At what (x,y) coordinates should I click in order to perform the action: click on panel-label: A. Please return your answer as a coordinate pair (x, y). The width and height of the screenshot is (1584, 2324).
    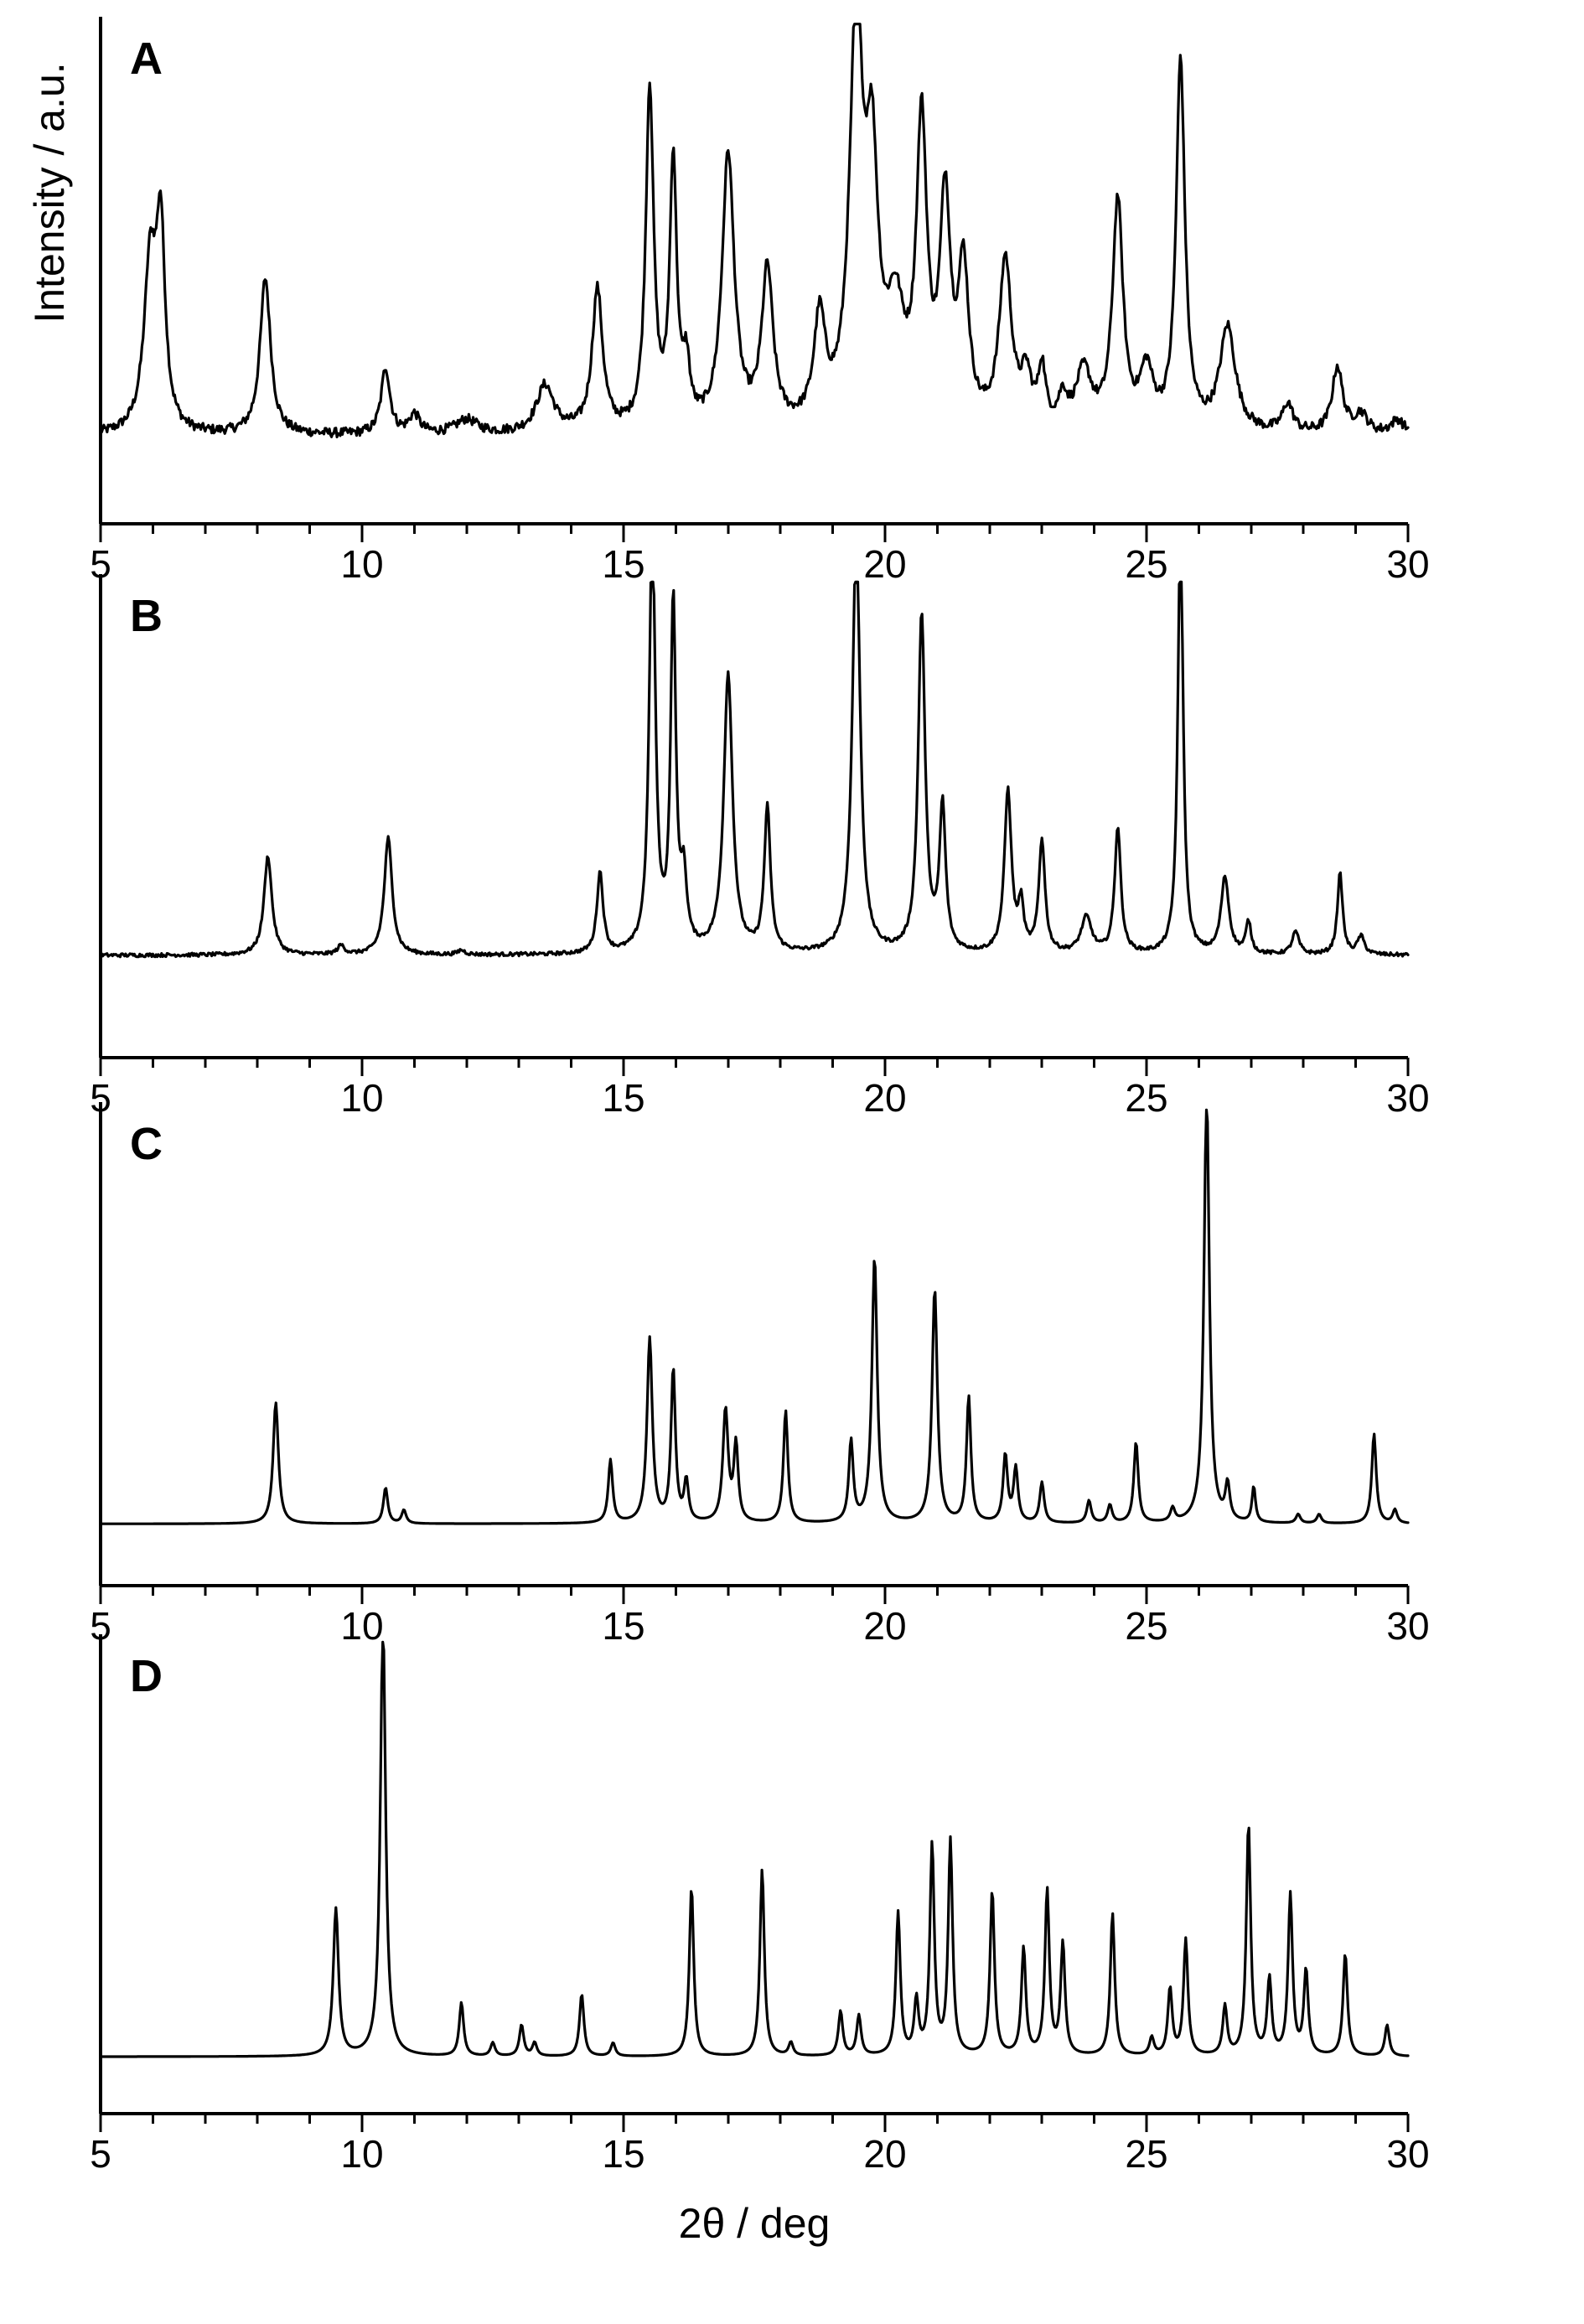
    Looking at the image, I should click on (146, 59).